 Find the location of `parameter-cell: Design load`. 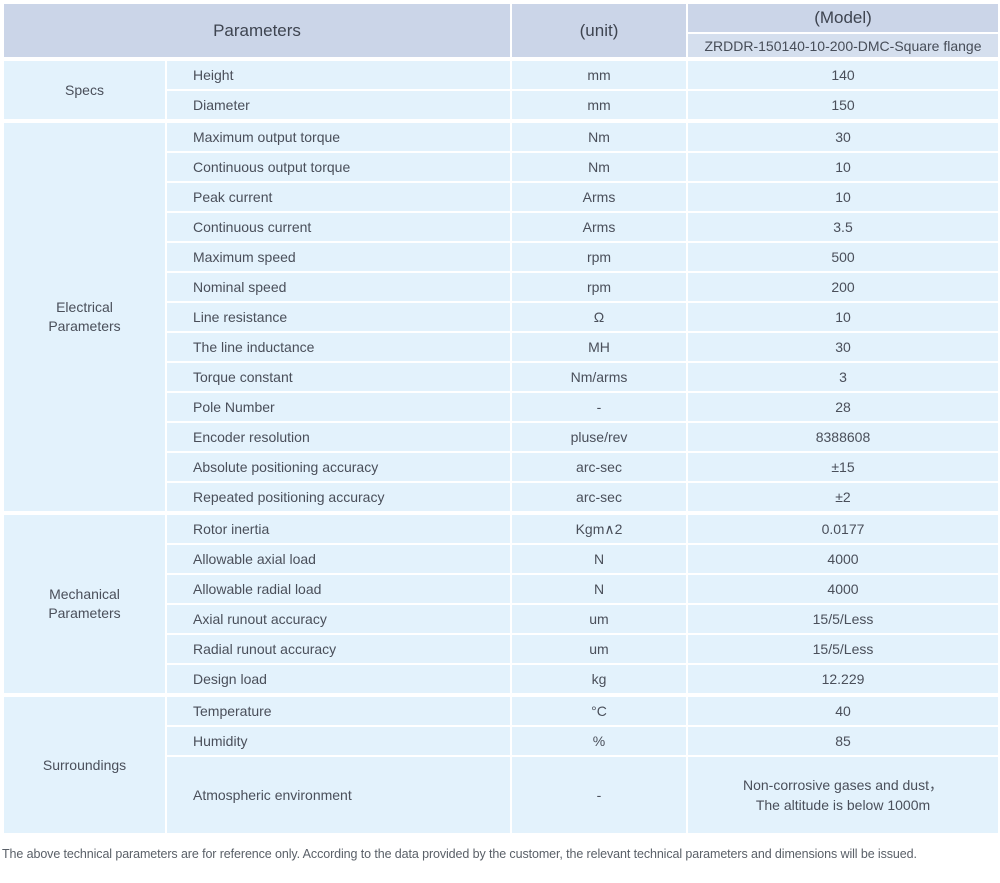

parameter-cell: Design load is located at coordinates (338, 679).